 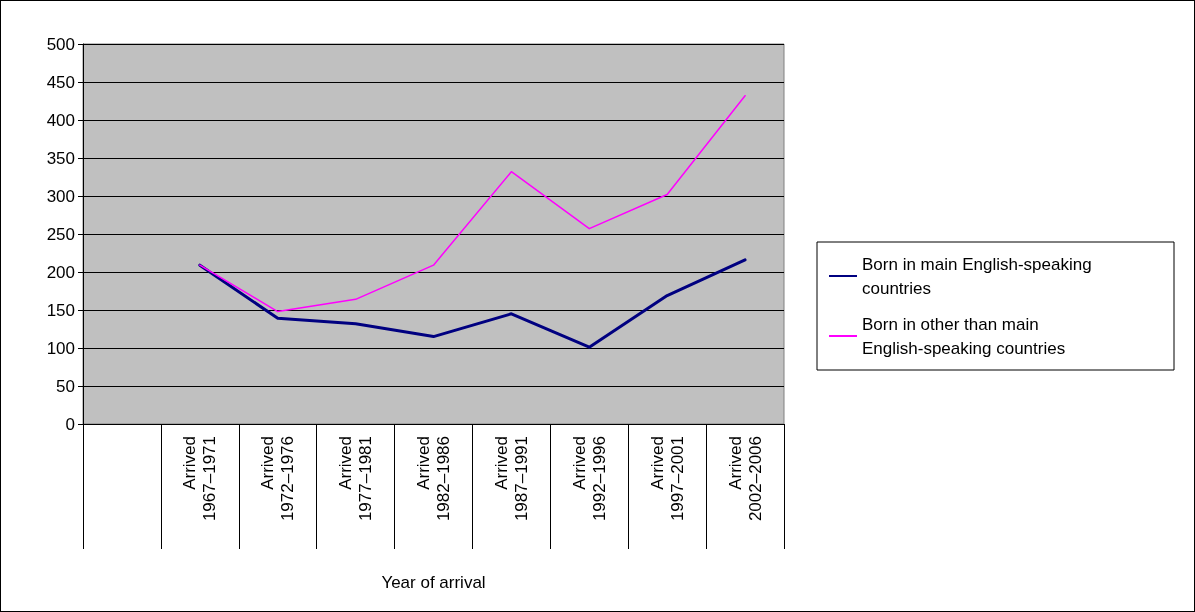 I want to click on x-tick-label: Arrived 1977–1981, so click(x=356, y=479).